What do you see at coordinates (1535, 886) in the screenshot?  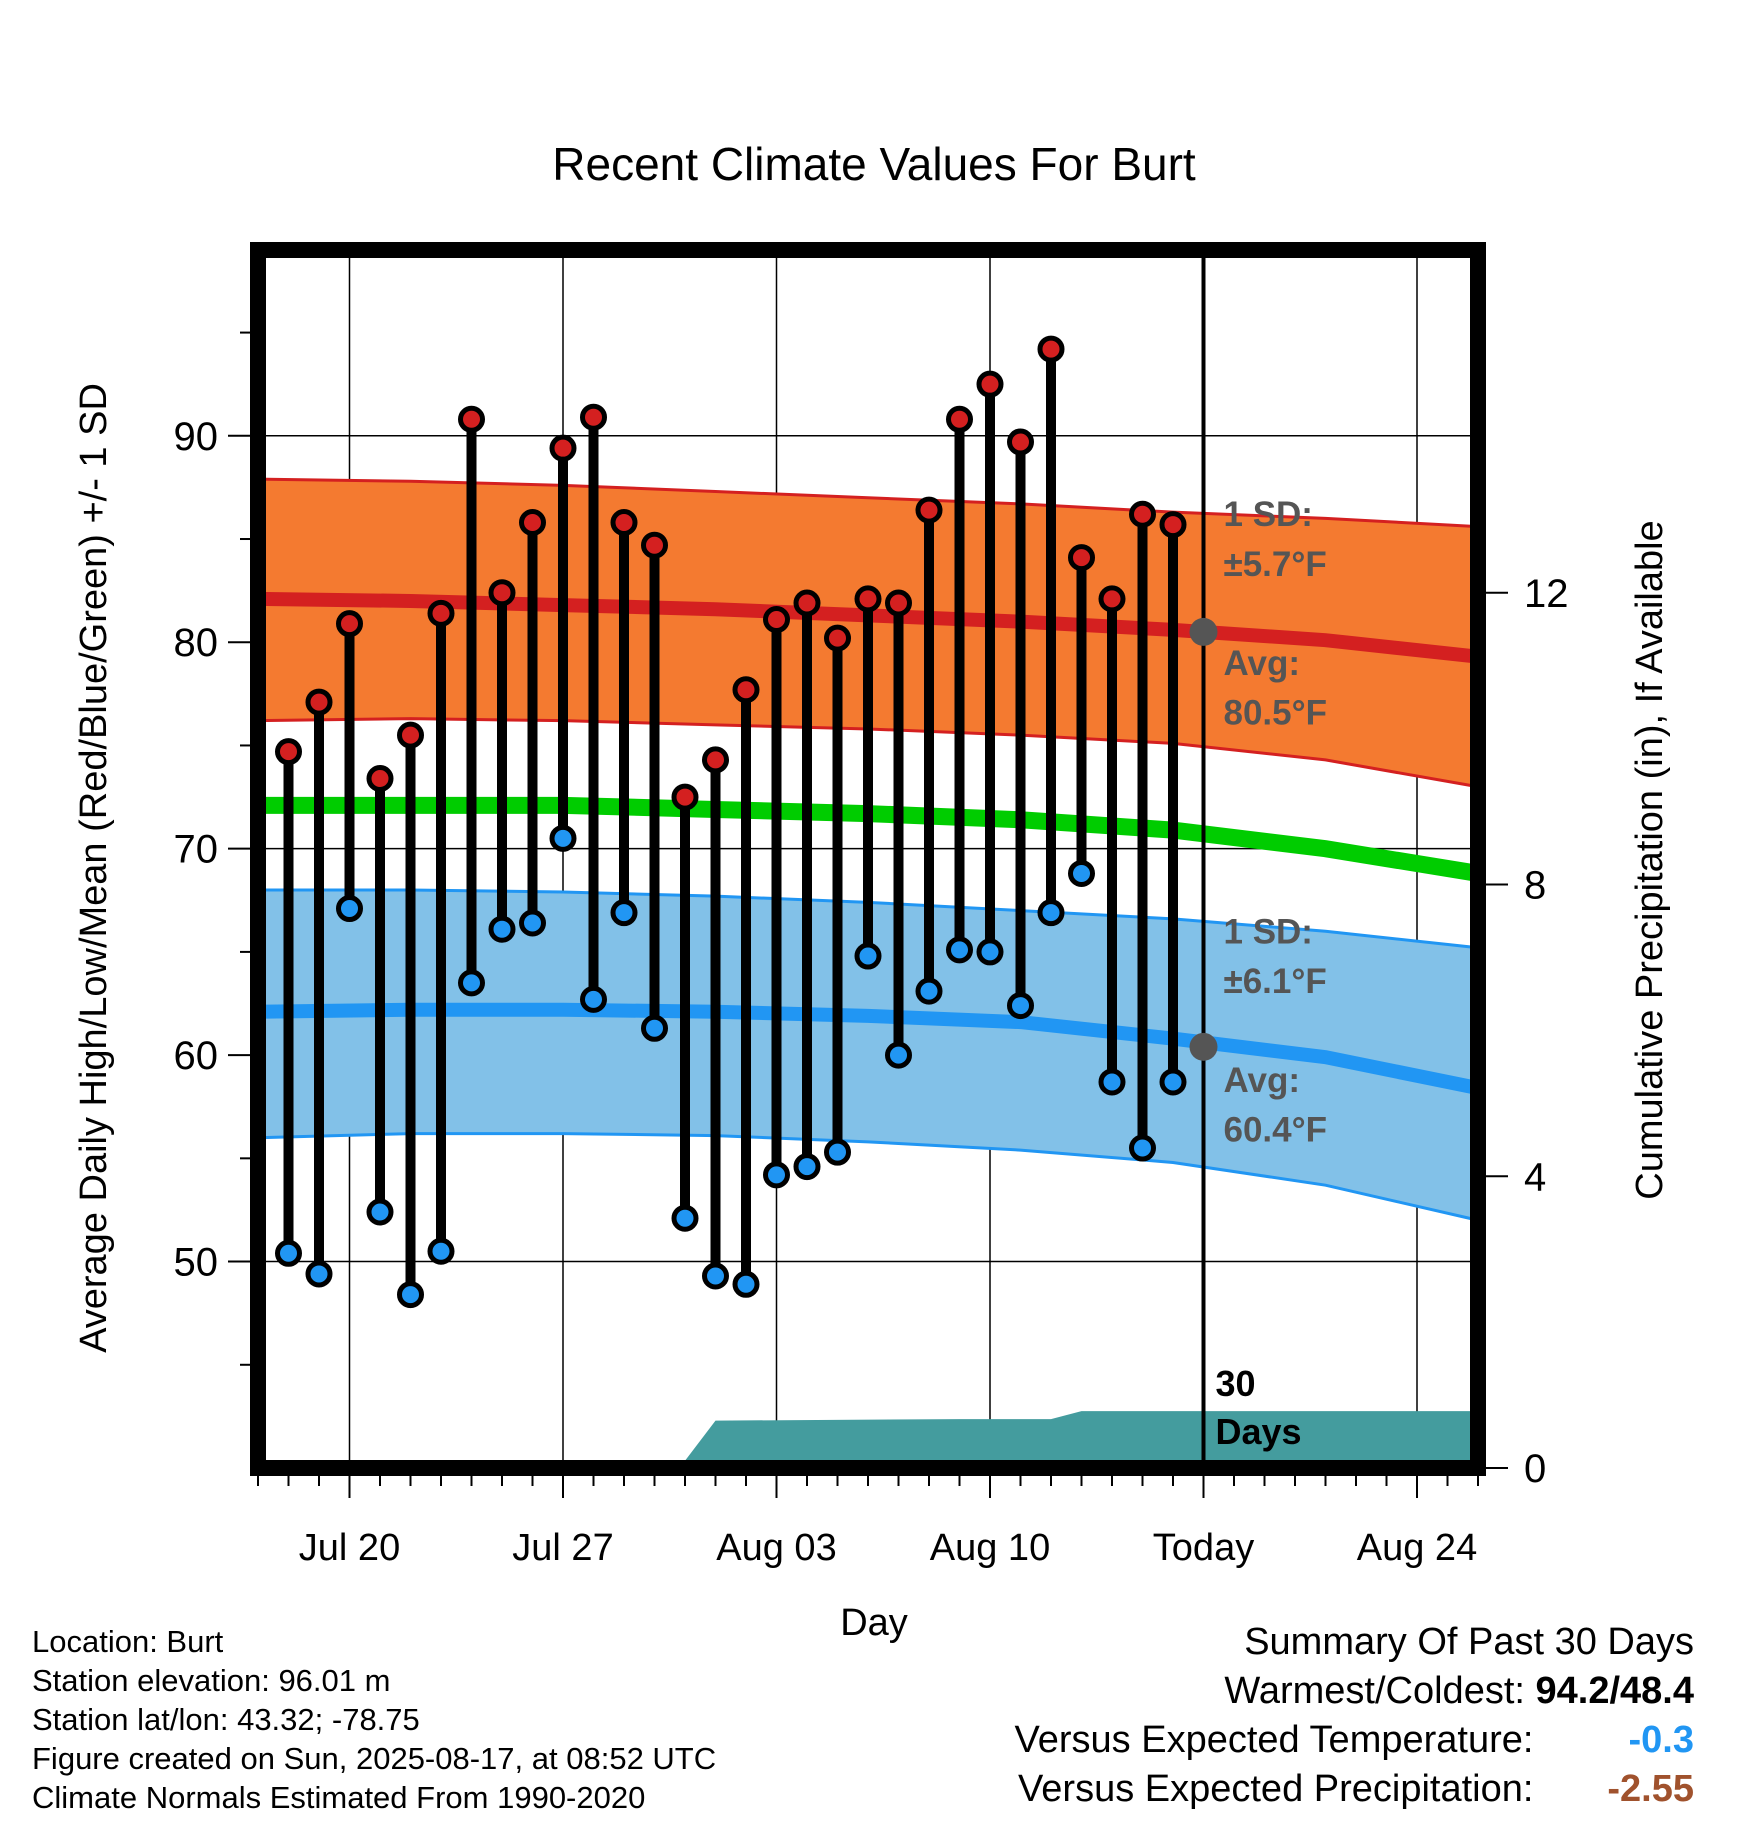 I see `y2-tick-label: 8` at bounding box center [1535, 886].